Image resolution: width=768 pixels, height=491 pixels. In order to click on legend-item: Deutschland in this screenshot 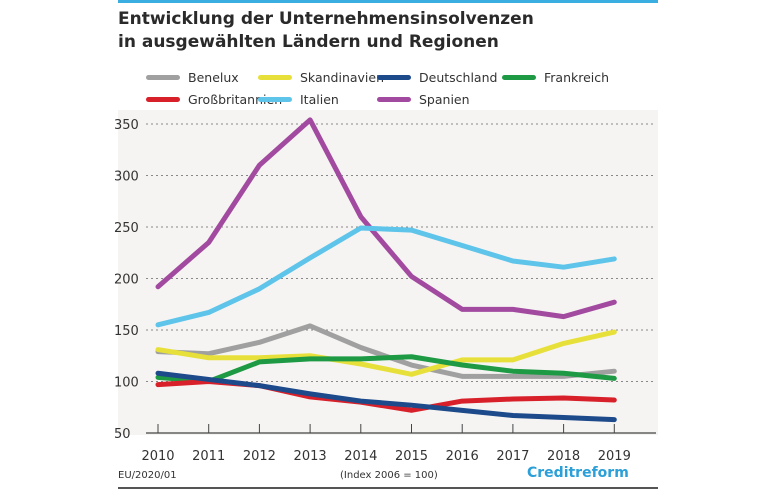, I will do `click(437, 77)`.